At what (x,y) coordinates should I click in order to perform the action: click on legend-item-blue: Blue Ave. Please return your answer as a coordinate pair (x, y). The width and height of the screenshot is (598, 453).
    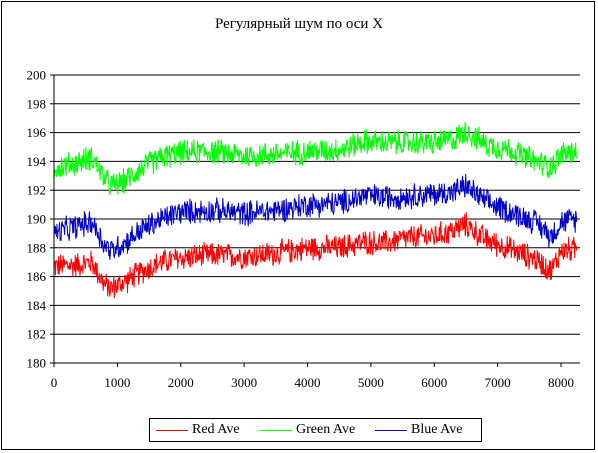
    Looking at the image, I should click on (418, 430).